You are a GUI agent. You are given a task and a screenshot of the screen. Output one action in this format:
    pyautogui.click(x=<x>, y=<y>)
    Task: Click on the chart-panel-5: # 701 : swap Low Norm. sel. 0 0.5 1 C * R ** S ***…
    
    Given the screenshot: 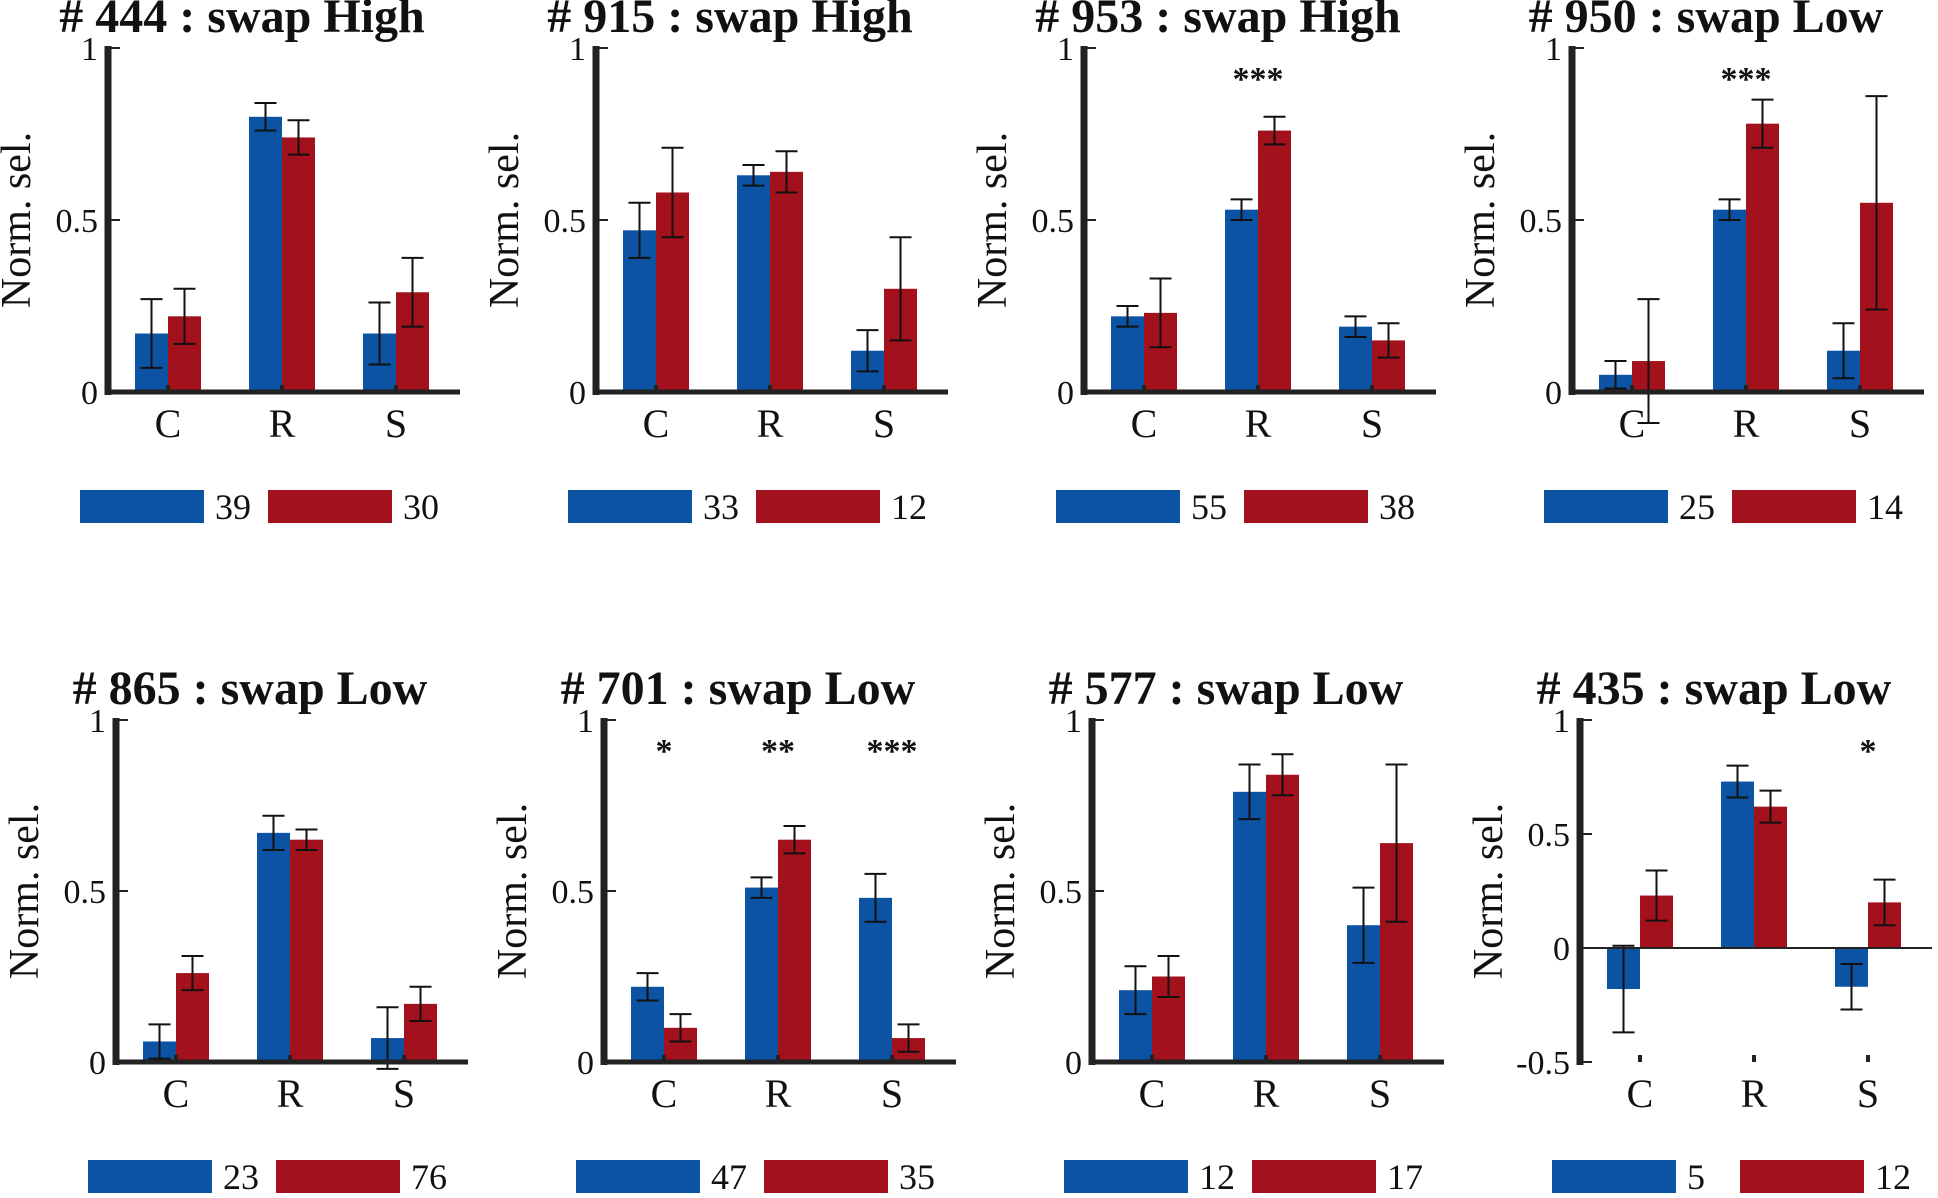 What is the action you would take?
    pyautogui.click(x=723, y=929)
    